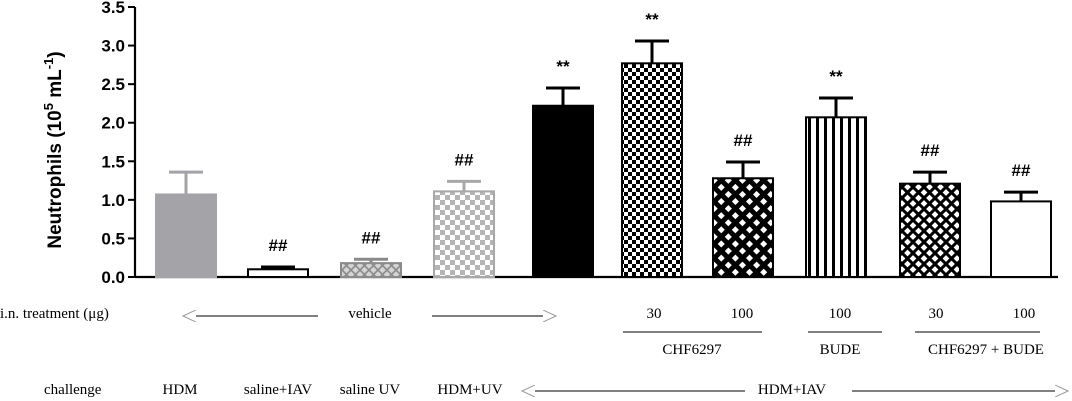 The width and height of the screenshot is (1072, 401). What do you see at coordinates (469, 390) in the screenshot?
I see `challenge-hdm-uv: HDM+UV` at bounding box center [469, 390].